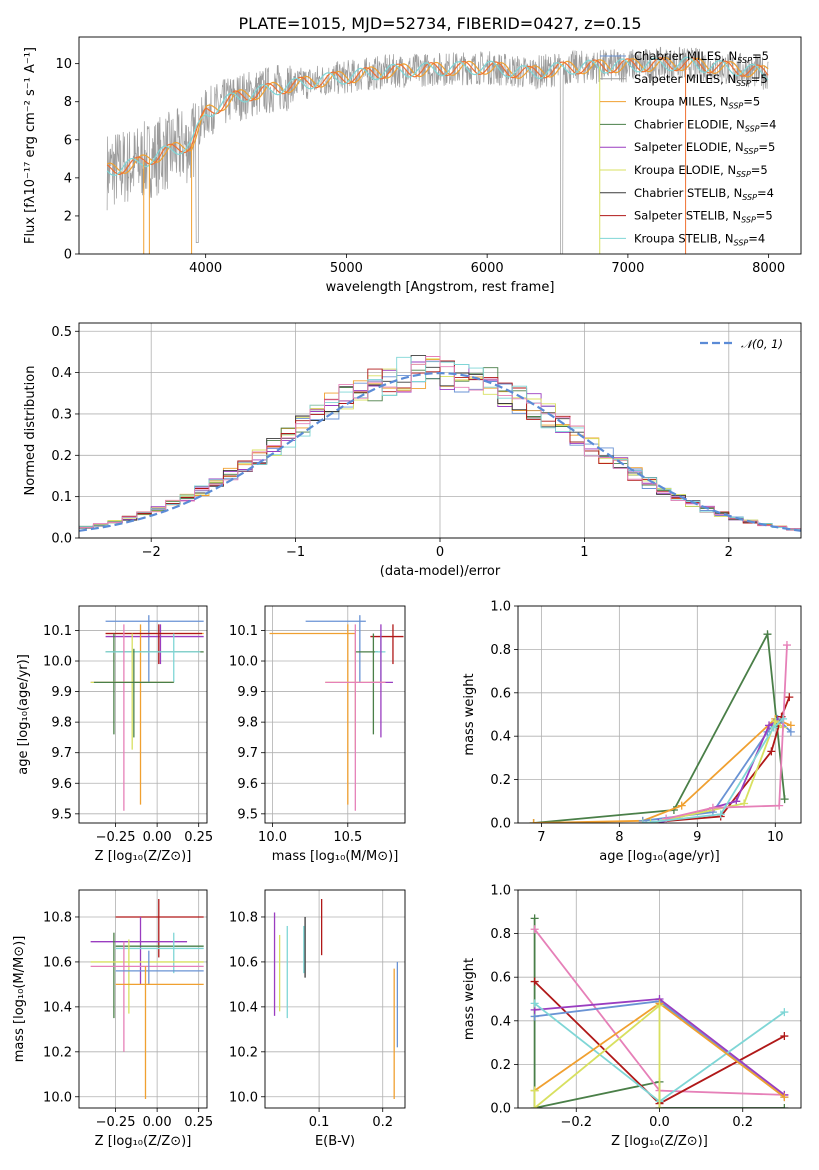 The width and height of the screenshot is (819, 1170). What do you see at coordinates (61, 692) in the screenshot?
I see `y-tick-label: 9.9` at bounding box center [61, 692].